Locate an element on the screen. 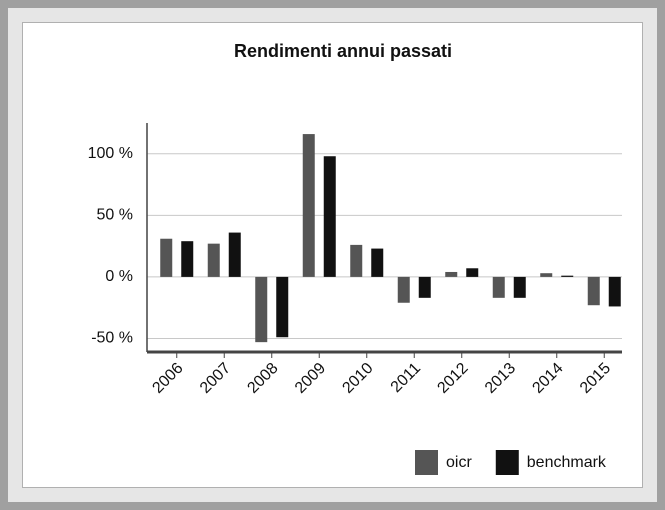 This screenshot has width=665, height=510. y-tick-label: 50 % is located at coordinates (115, 215).